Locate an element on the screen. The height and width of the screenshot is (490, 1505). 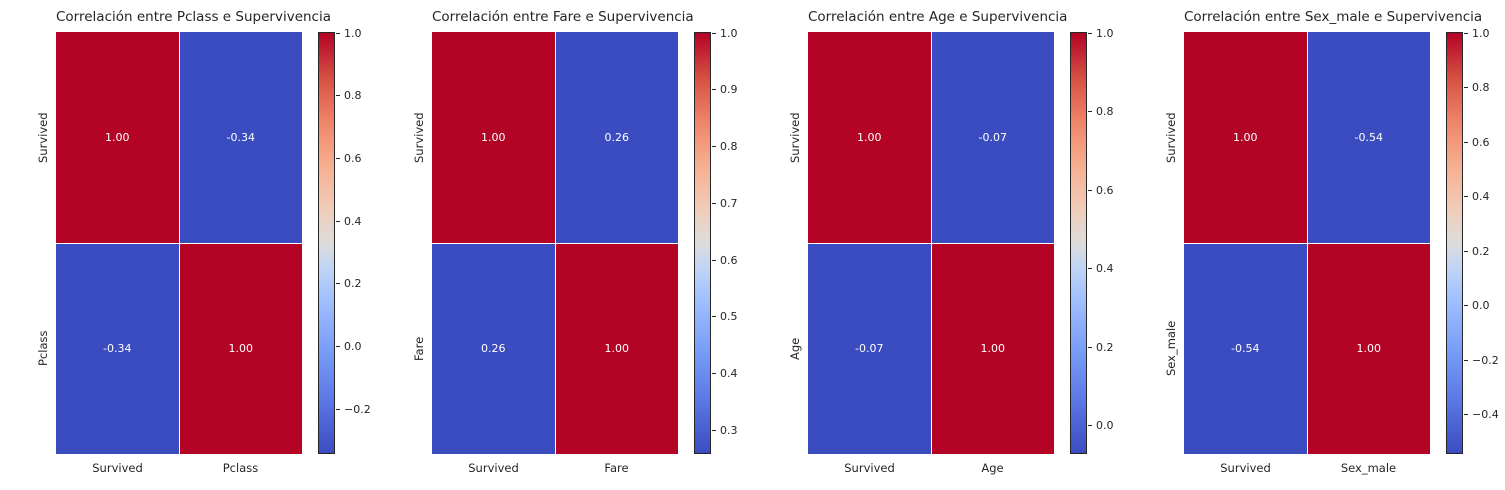
colorbar: 1.0 0.8 0.6 0.4 0.2 0.0 is located at coordinates (1092, 240).